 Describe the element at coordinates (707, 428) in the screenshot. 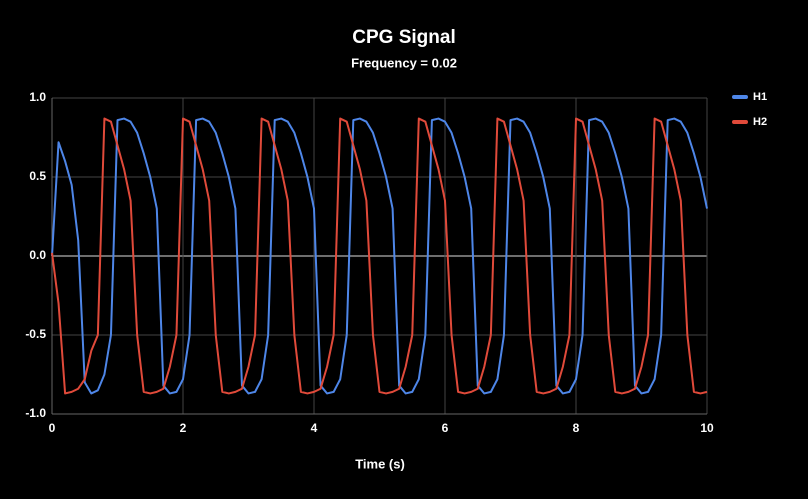

I see `x-tick-label: 10` at that location.